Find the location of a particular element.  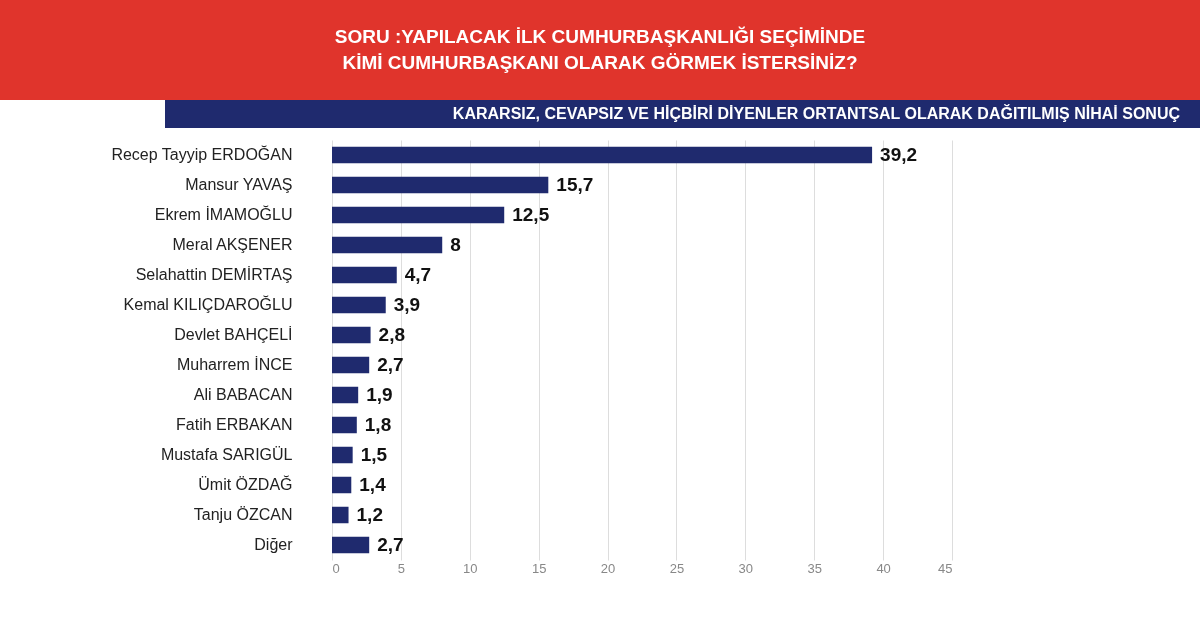

y-tick-label: Tanju ÖZCAN is located at coordinates (243, 514).